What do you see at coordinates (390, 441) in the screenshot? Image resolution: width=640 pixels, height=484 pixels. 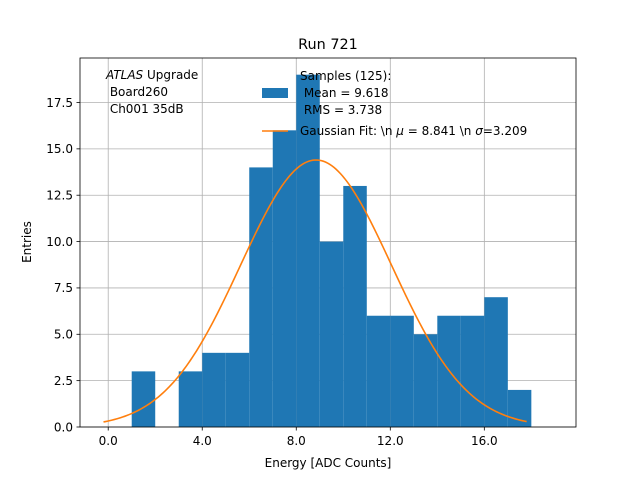 I see `x-tick-label: 12.0` at bounding box center [390, 441].